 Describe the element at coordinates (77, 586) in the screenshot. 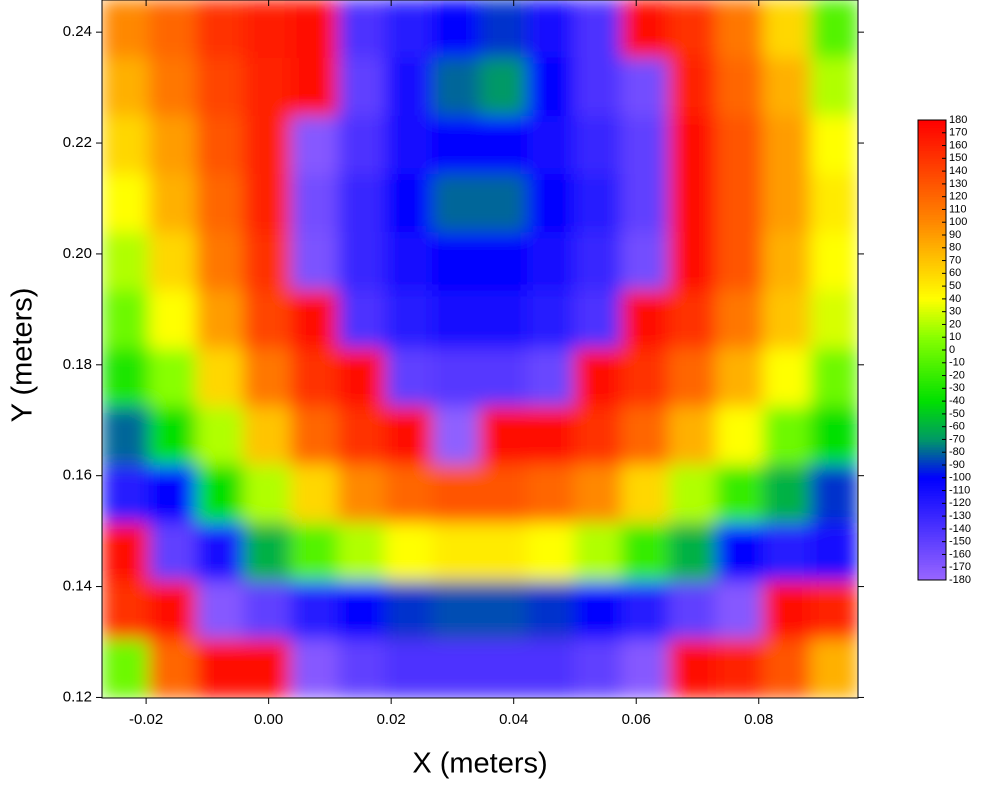

I see `y-tick-label: 0.14` at that location.